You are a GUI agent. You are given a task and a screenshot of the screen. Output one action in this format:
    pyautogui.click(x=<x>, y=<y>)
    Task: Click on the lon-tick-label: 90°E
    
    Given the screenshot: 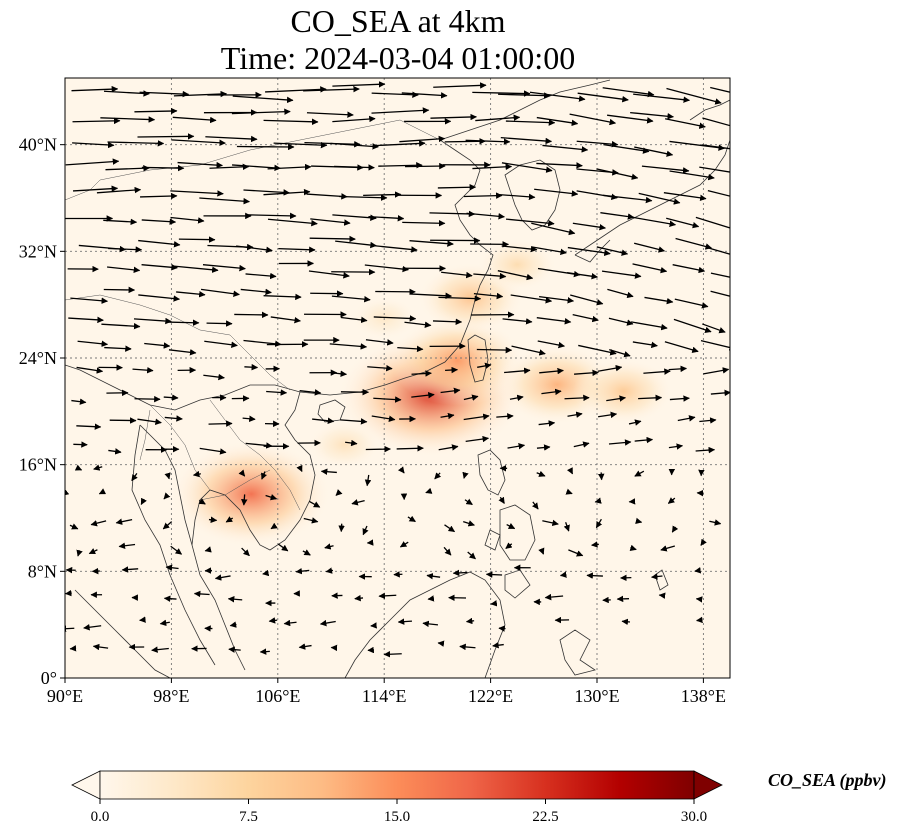 What is the action you would take?
    pyautogui.click(x=65, y=696)
    